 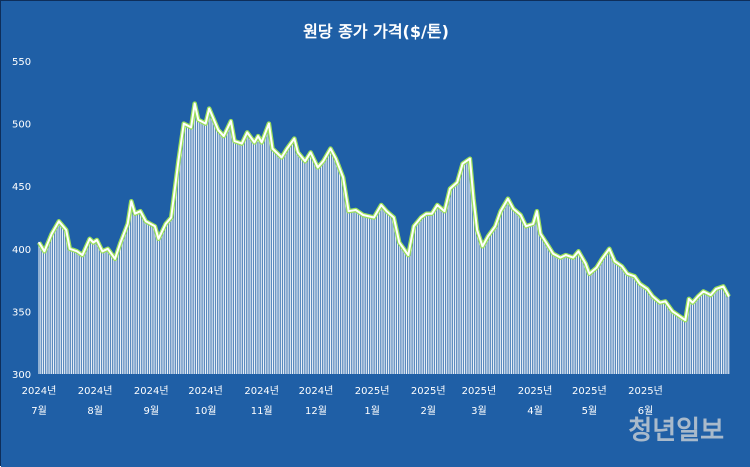 I want to click on x-tick-month: 9월, so click(x=151, y=411).